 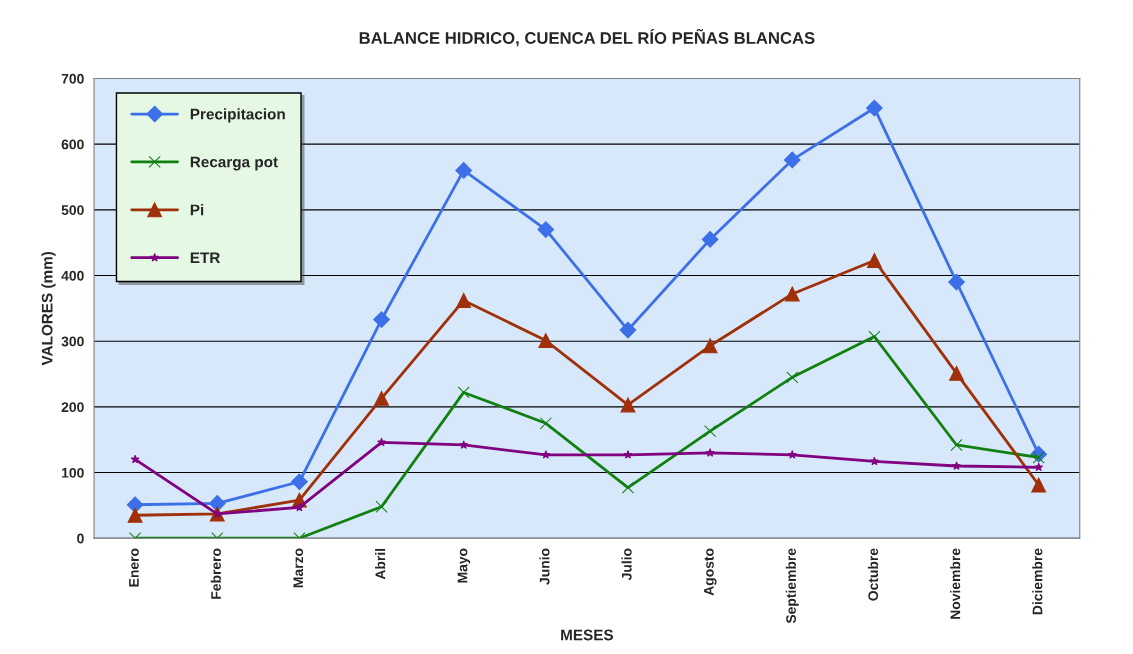 I want to click on legend-label: Recarga pot, so click(x=234, y=163).